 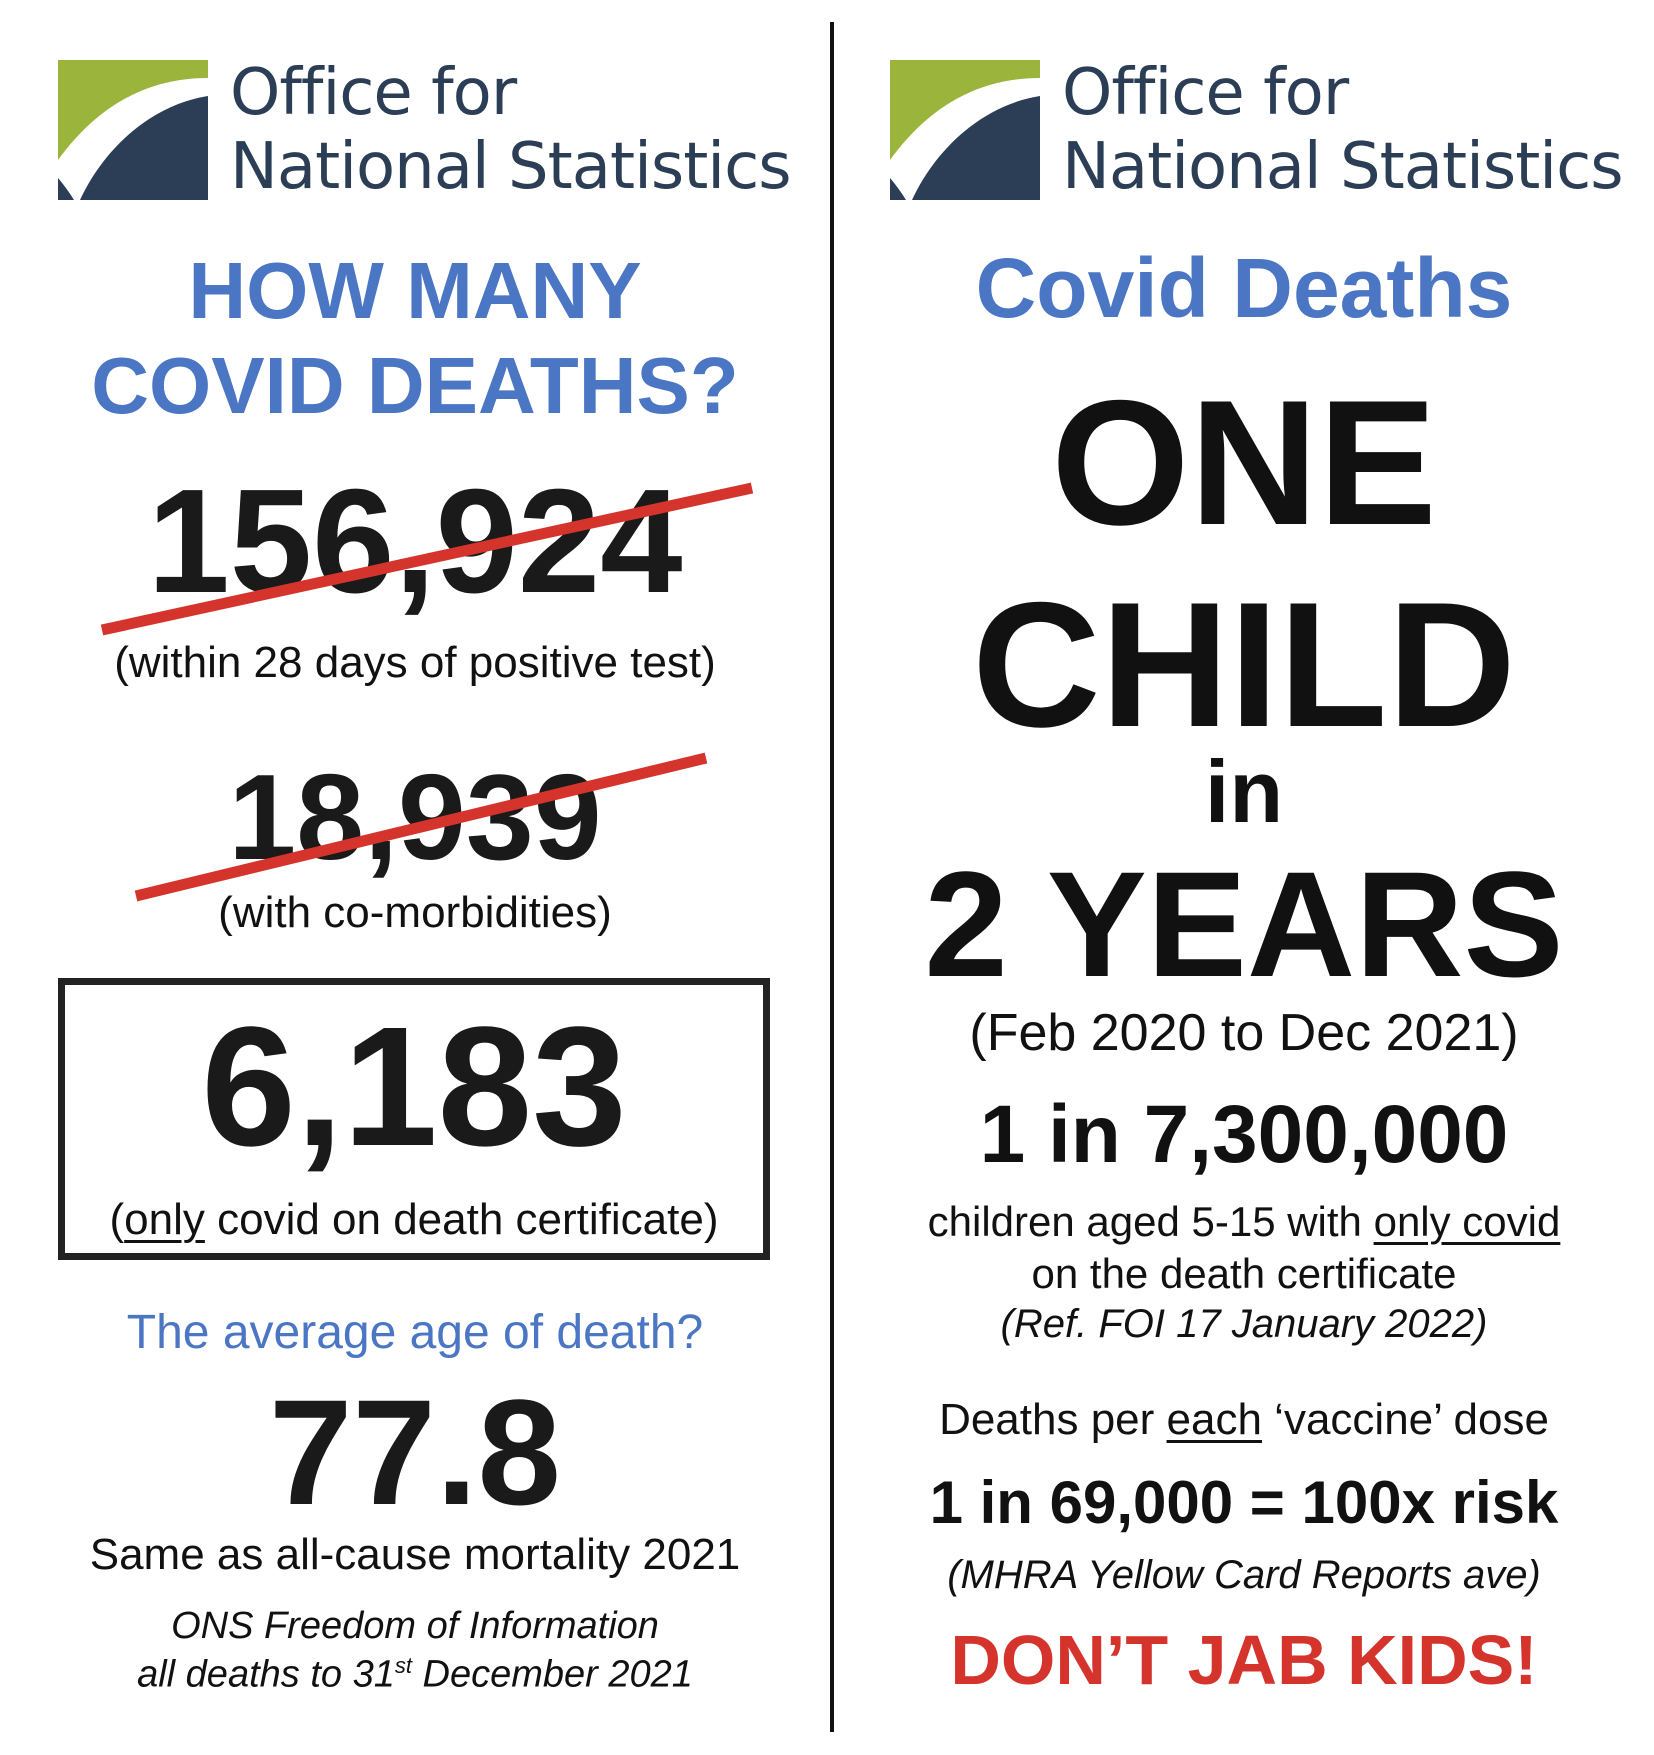 I want to click on stat-within-28-days: 156,924, so click(x=415, y=541).